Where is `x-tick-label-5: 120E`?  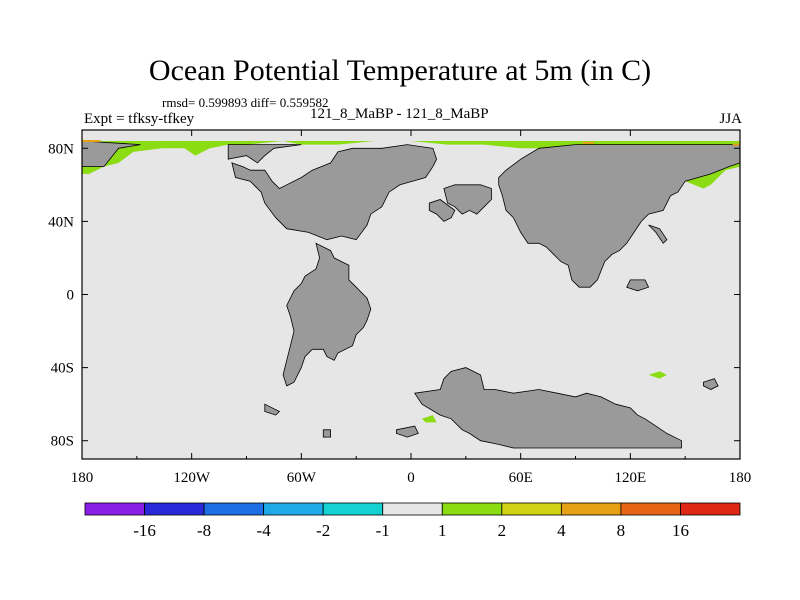 x-tick-label-5: 120E is located at coordinates (630, 478).